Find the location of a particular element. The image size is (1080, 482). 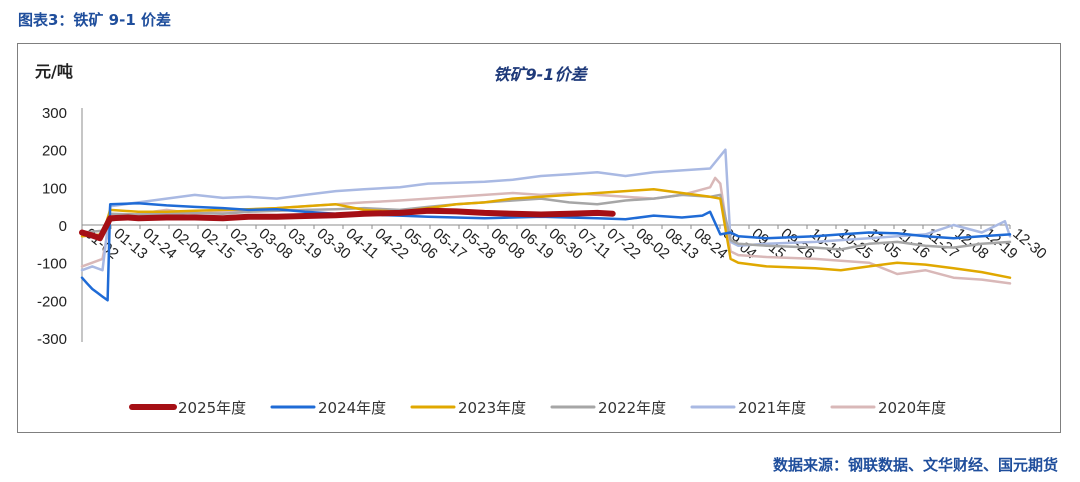

series-line-2022年度 is located at coordinates (546, 222).